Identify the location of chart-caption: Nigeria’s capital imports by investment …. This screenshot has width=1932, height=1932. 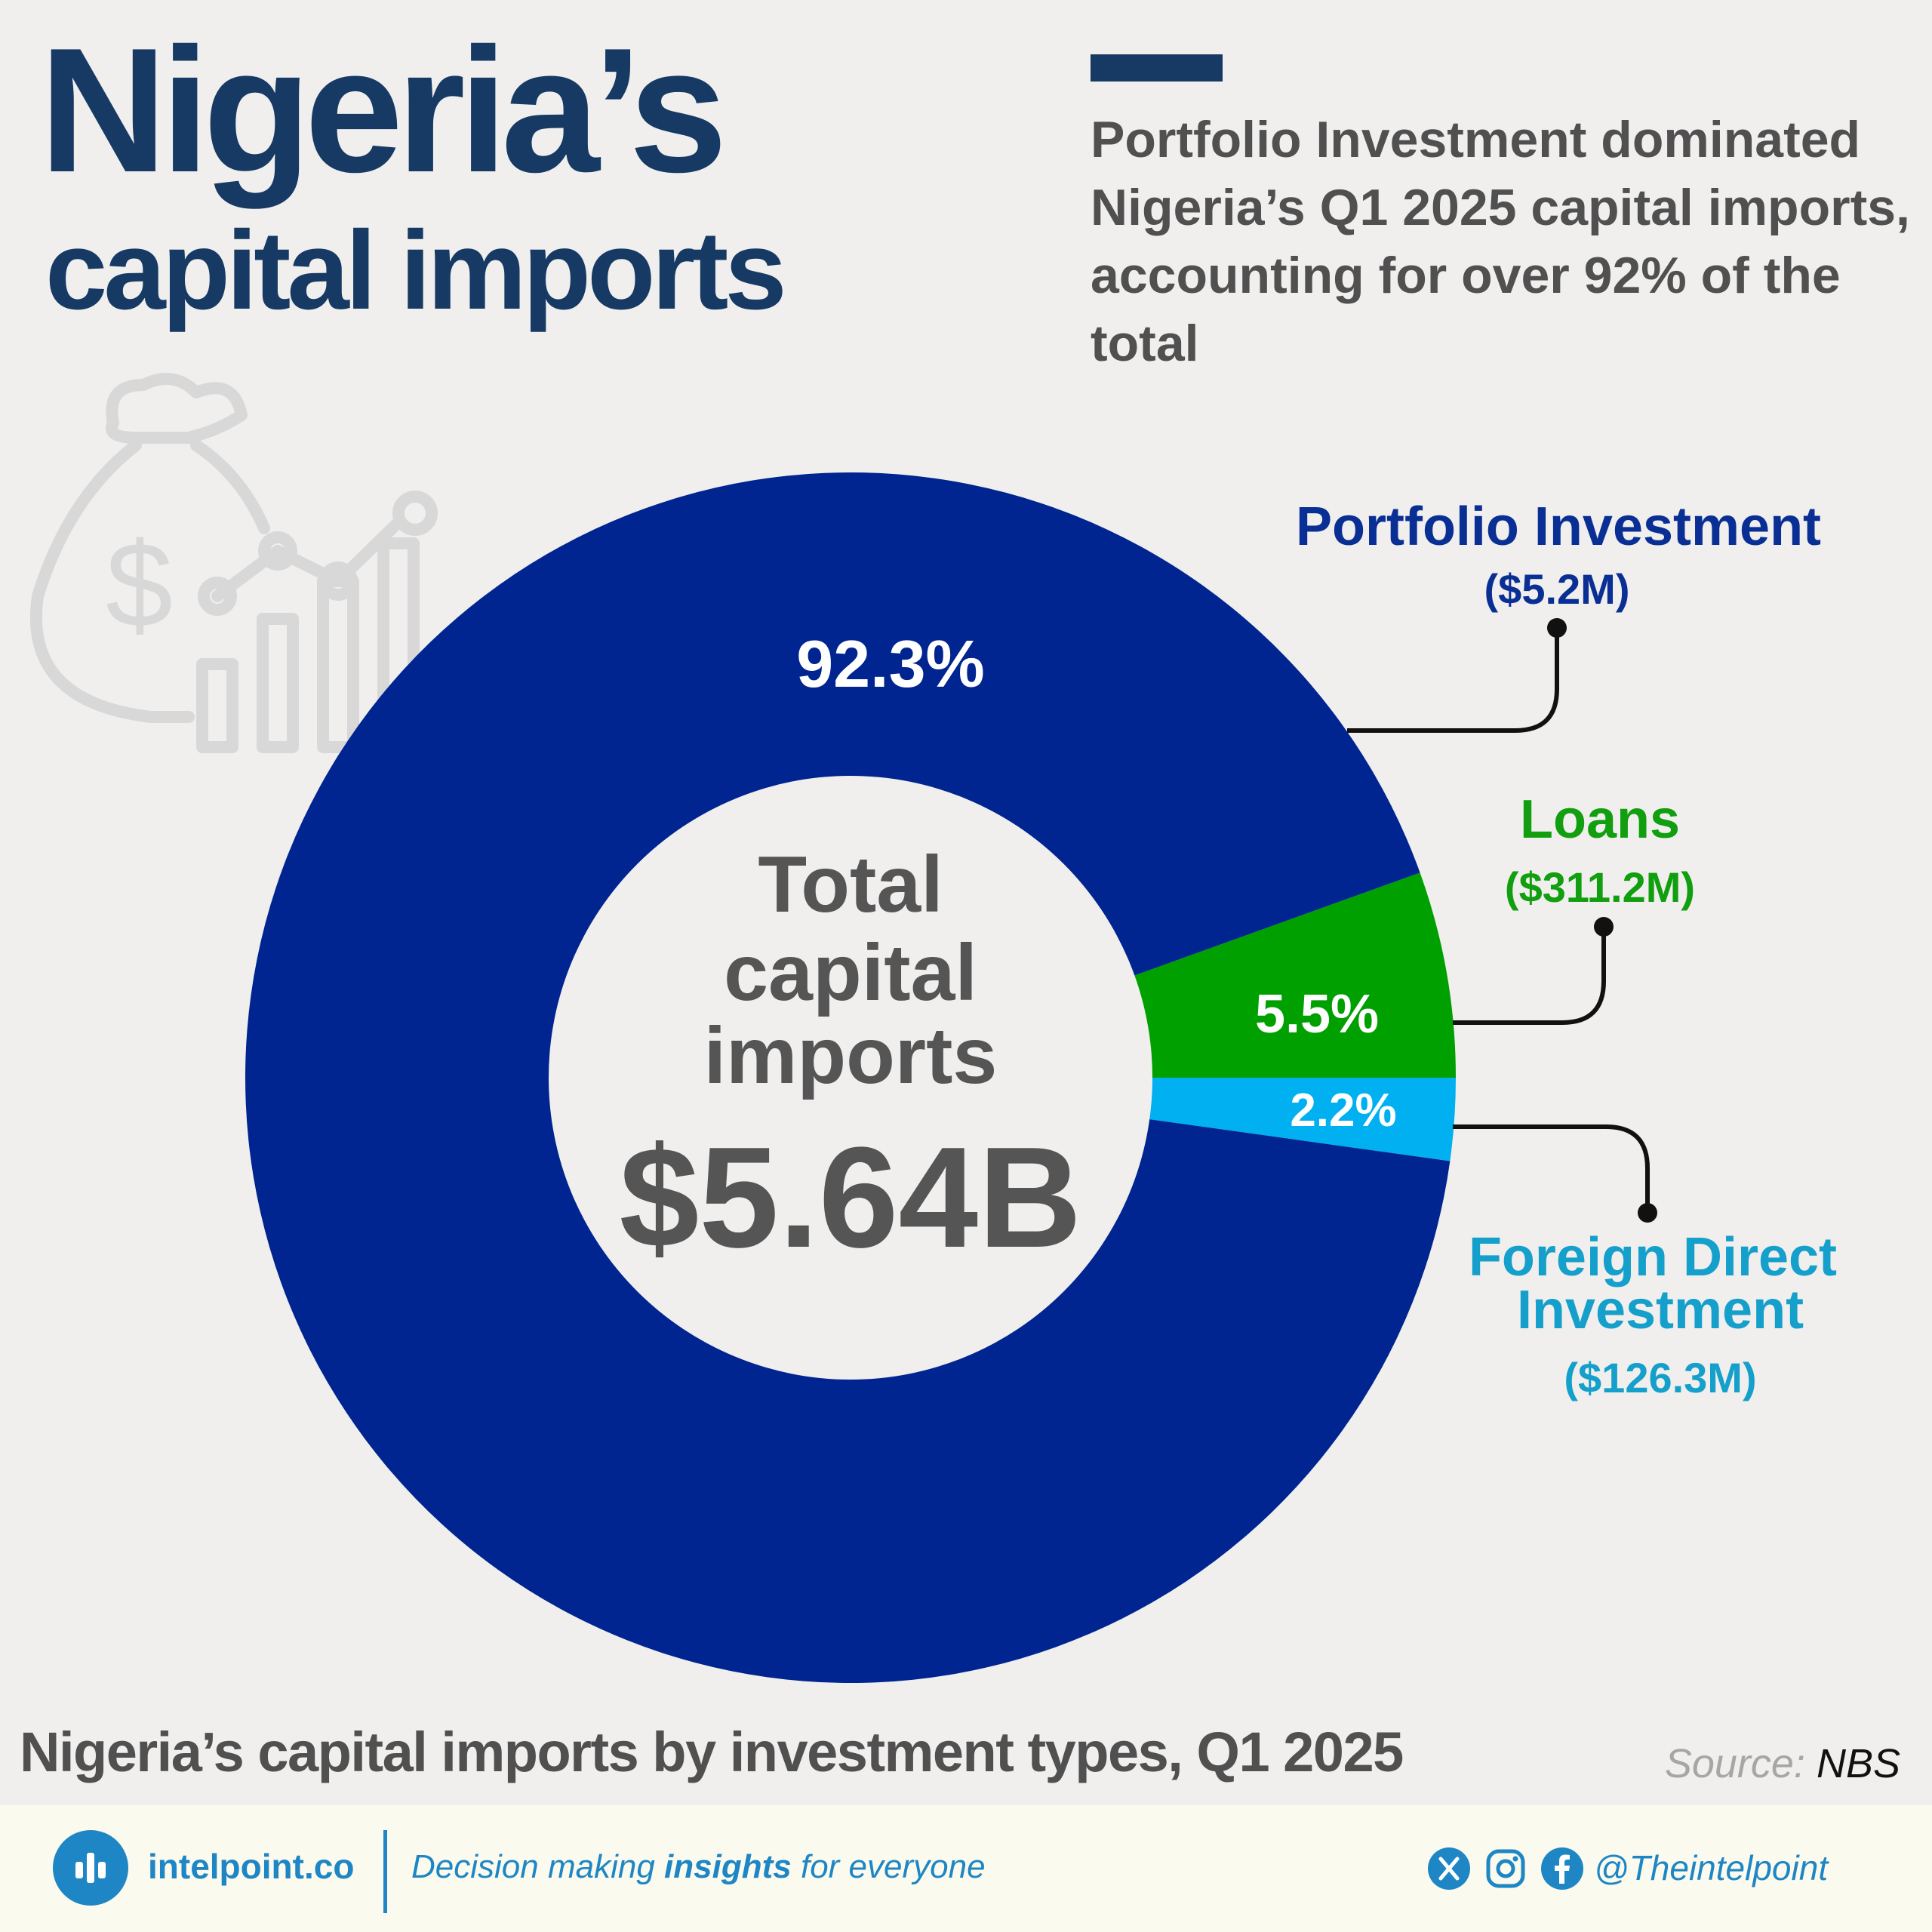
(712, 1752).